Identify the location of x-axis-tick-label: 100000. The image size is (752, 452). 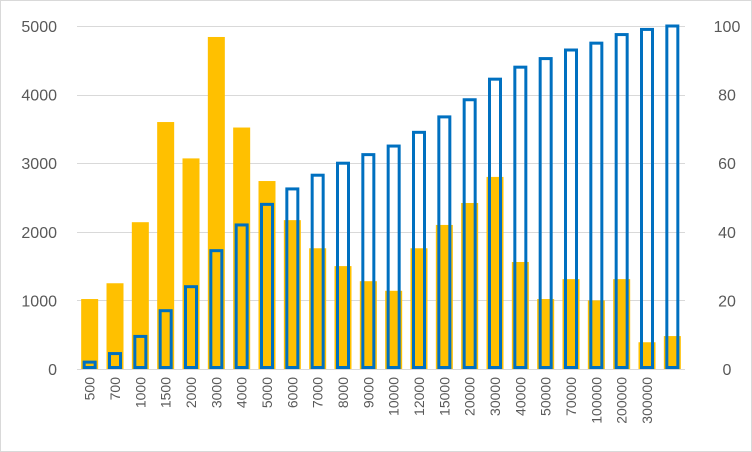
(596, 400).